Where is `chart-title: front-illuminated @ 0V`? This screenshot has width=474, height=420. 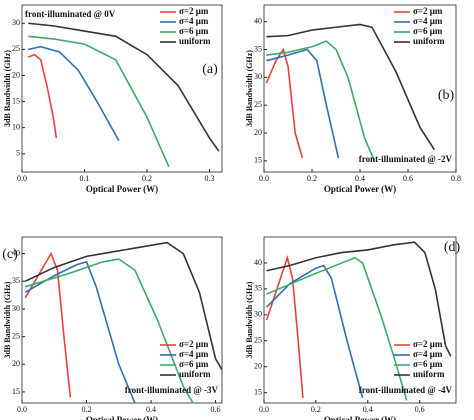 chart-title: front-illuminated @ 0V is located at coordinates (70, 14).